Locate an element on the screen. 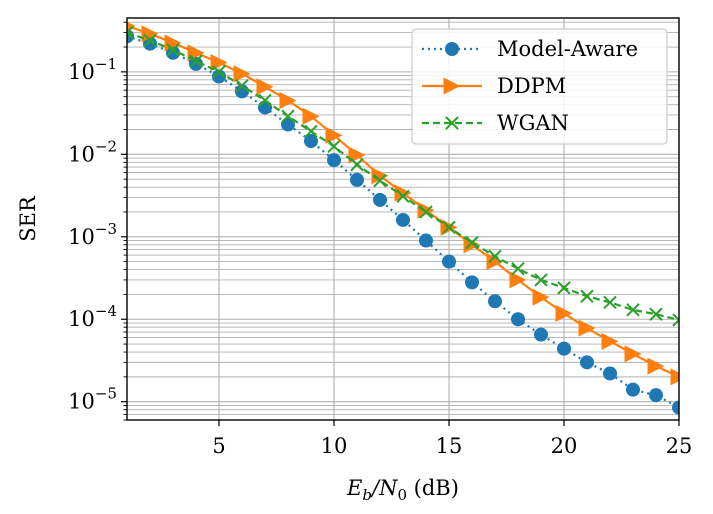 This screenshot has width=713, height=514. y-tick-label: 10⁻³ is located at coordinates (92, 234).